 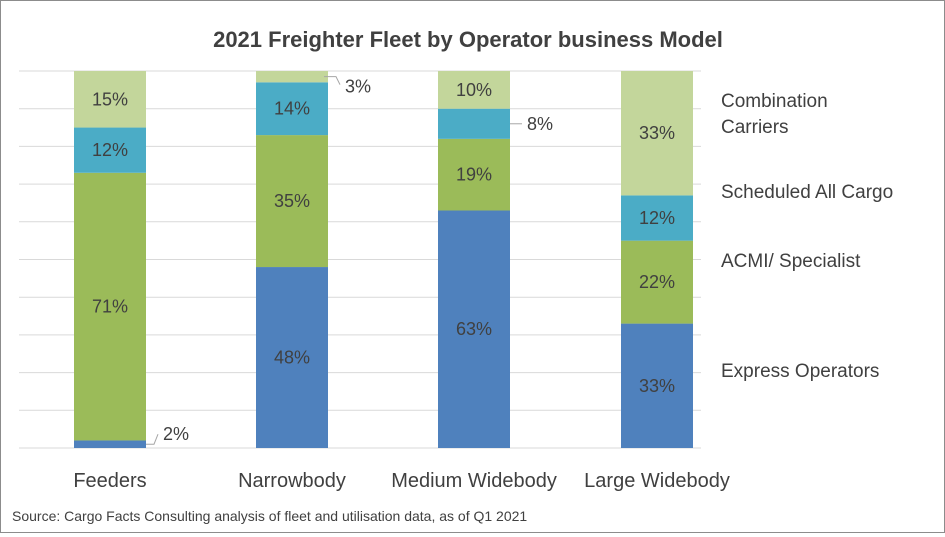 What do you see at coordinates (791, 261) in the screenshot?
I see `legend-label: ACMI/ Specialist` at bounding box center [791, 261].